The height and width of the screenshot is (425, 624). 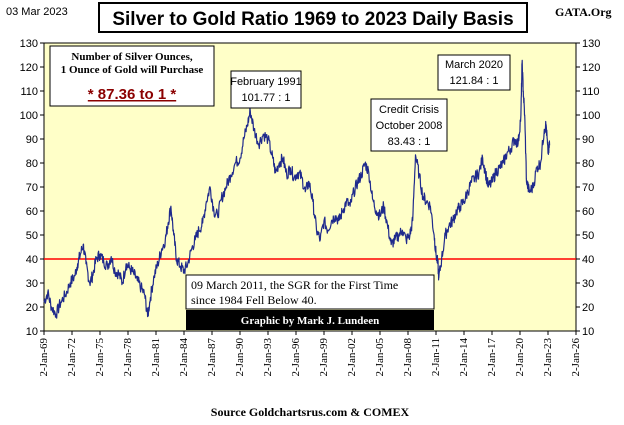 I want to click on y-tick-label-right: 30, so click(x=588, y=284).